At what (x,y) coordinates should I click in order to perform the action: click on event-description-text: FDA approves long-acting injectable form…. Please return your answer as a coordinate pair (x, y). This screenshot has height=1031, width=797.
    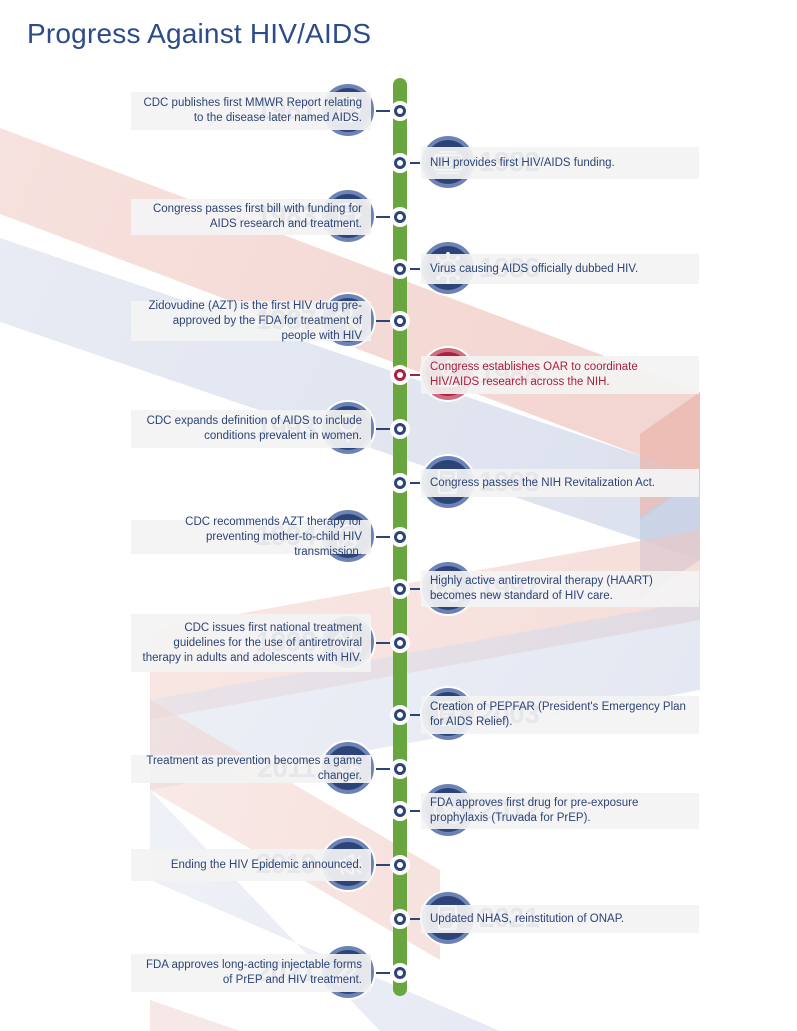
    Looking at the image, I should click on (253, 972).